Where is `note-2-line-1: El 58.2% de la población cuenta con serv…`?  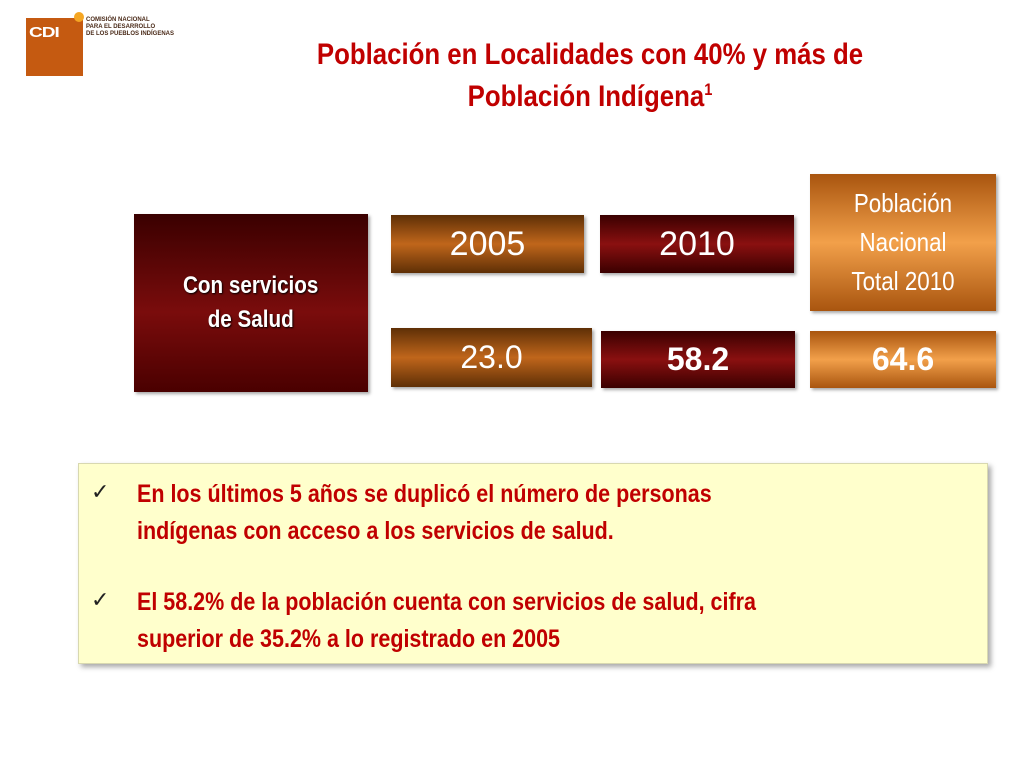
note-2-line-1: El 58.2% de la población cuenta con serv… is located at coordinates (446, 602).